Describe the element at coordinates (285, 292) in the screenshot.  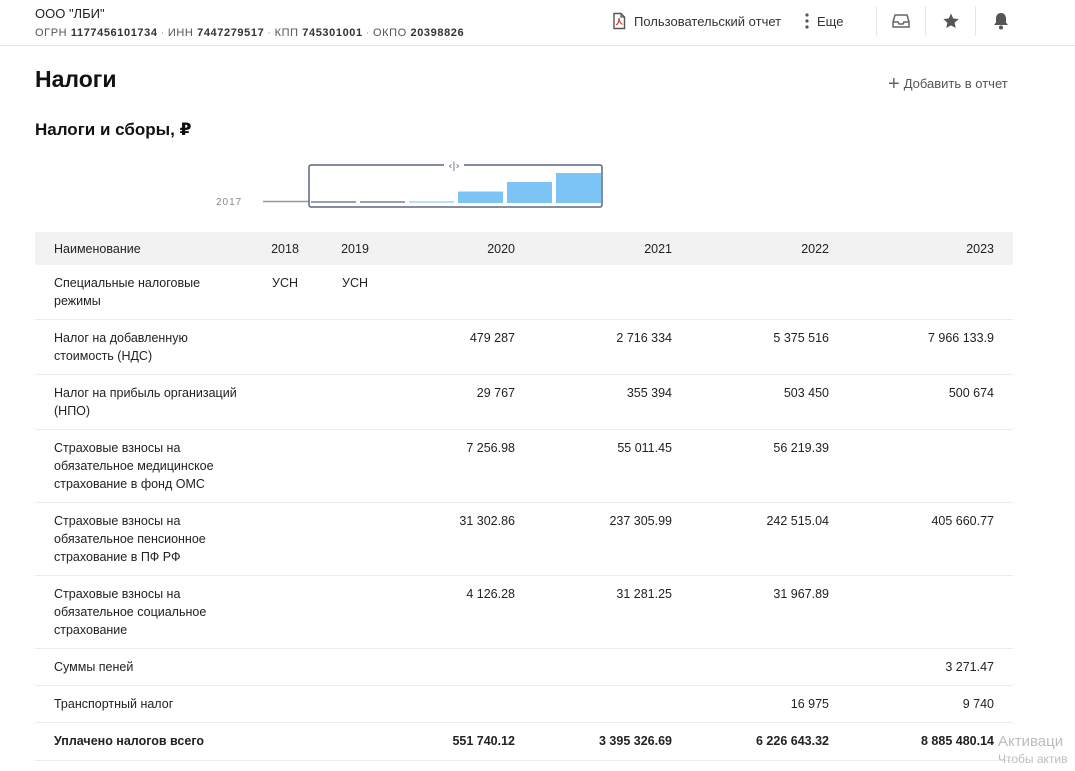
I see `value-cell-2018: УСН` at that location.